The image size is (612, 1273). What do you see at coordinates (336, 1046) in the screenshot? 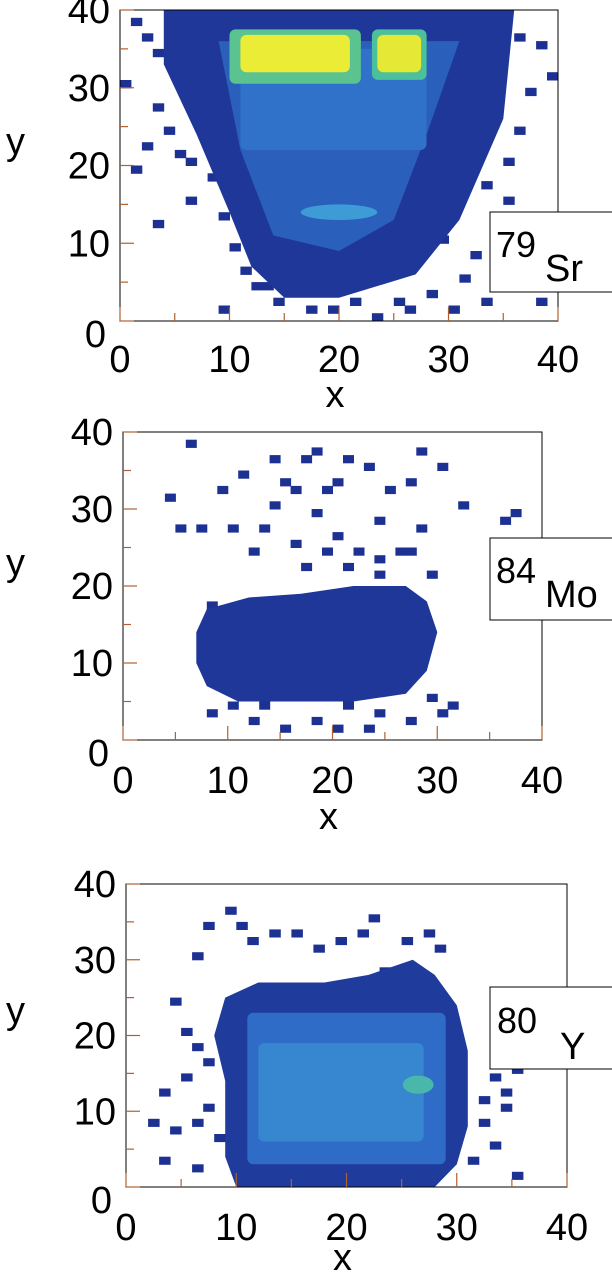
I see `plot-area` at bounding box center [336, 1046].